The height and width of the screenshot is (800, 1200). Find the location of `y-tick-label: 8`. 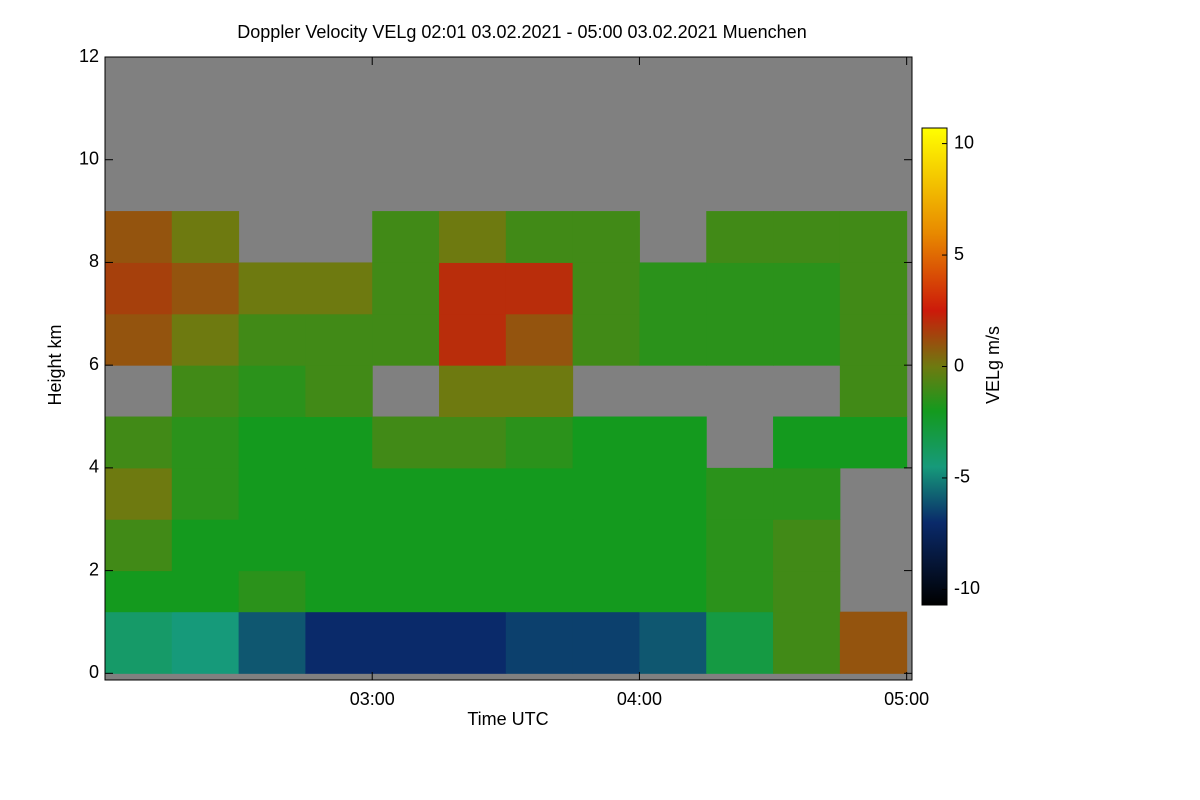

y-tick-label: 8 is located at coordinates (94, 261).